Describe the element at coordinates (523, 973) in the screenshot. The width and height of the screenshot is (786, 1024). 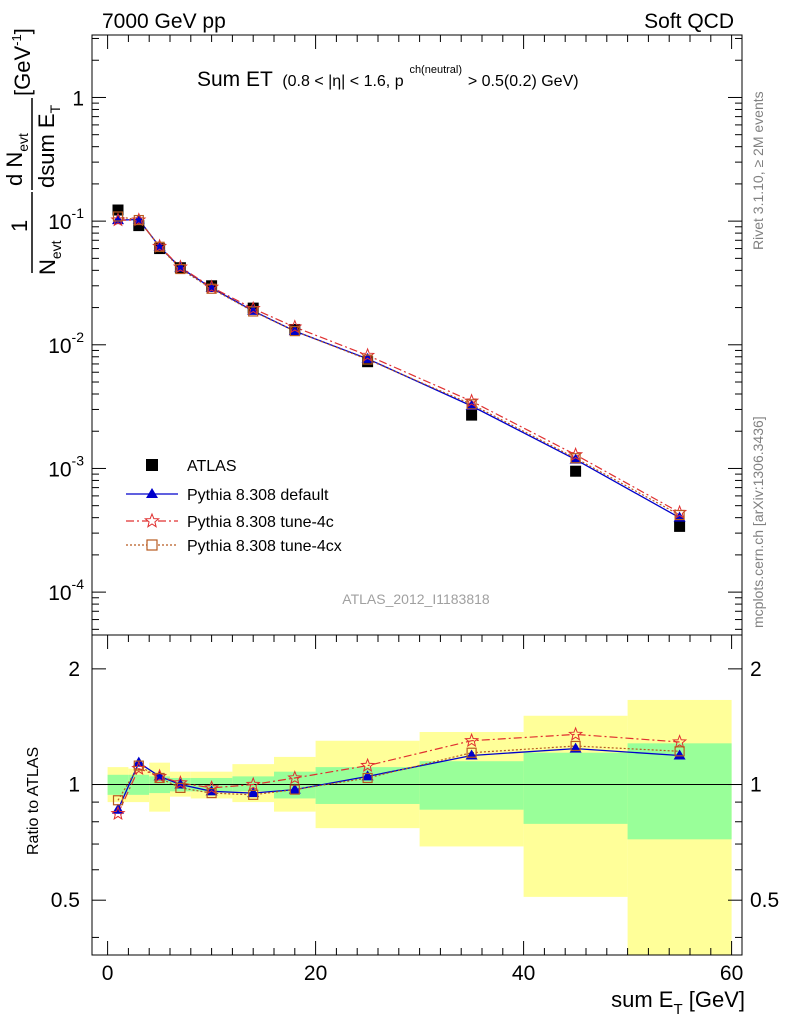
I see `ratio-xtick-label: 40` at that location.